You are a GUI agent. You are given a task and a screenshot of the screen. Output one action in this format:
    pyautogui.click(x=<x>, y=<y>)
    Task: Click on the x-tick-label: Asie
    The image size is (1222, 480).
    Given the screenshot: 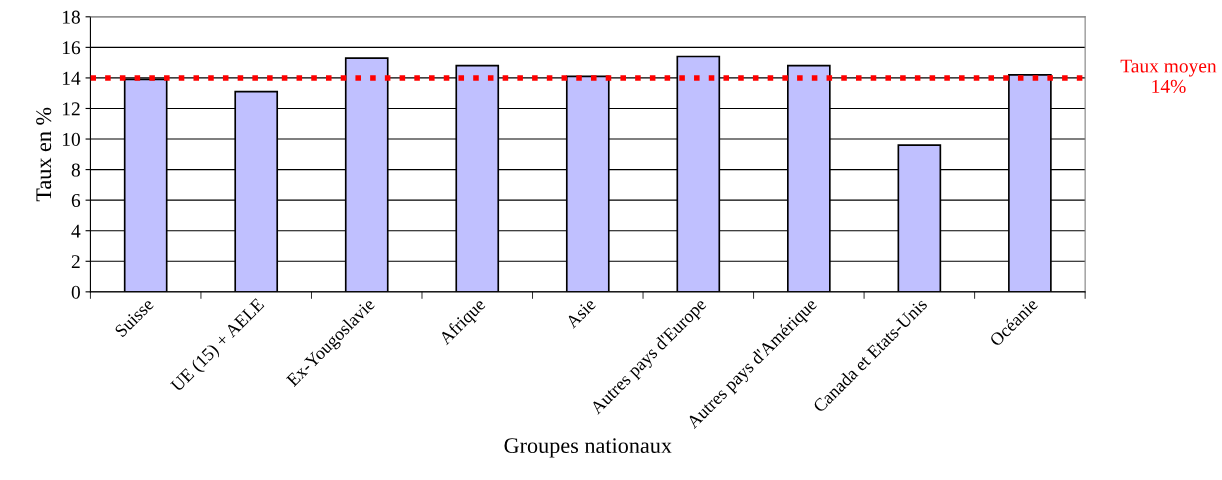 What is the action you would take?
    pyautogui.click(x=580, y=313)
    